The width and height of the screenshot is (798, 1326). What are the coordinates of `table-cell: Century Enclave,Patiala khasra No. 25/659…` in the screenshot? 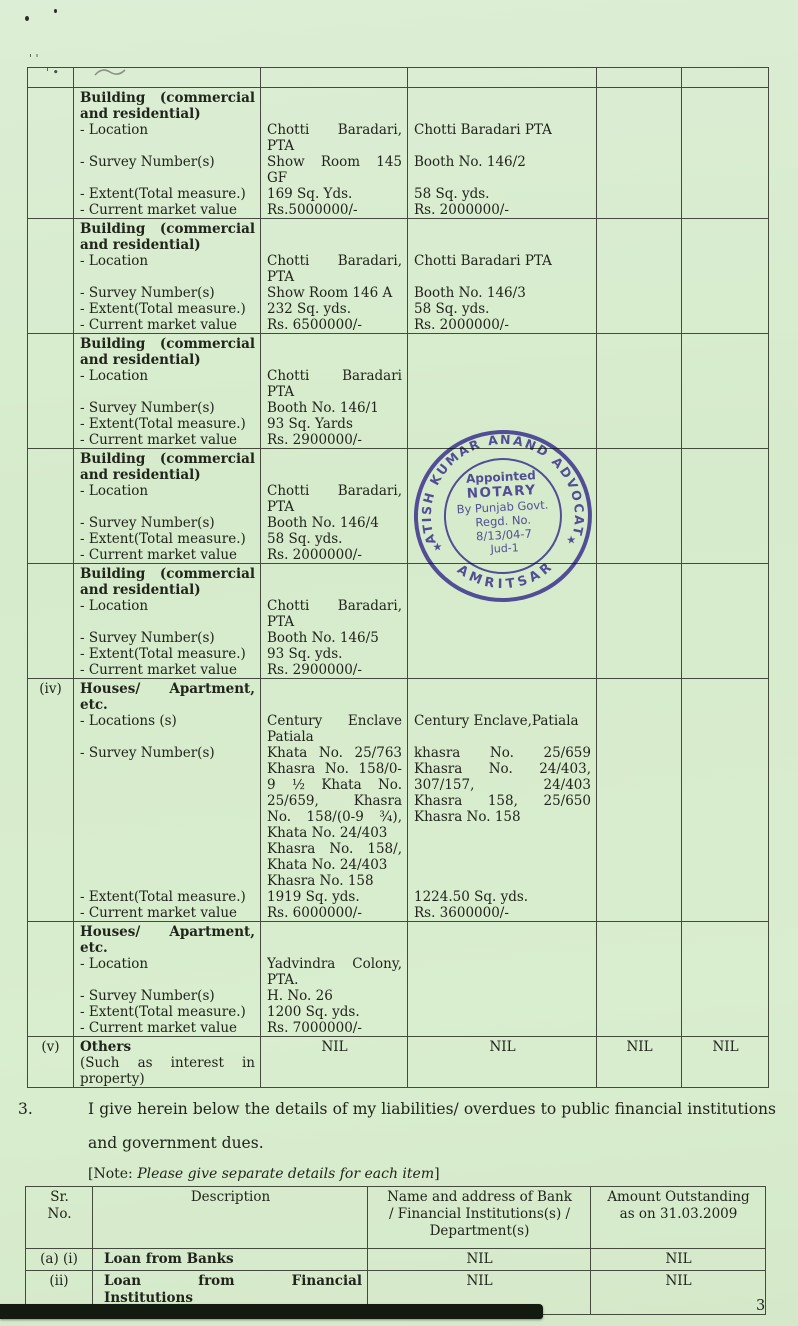 It's located at (502, 800).